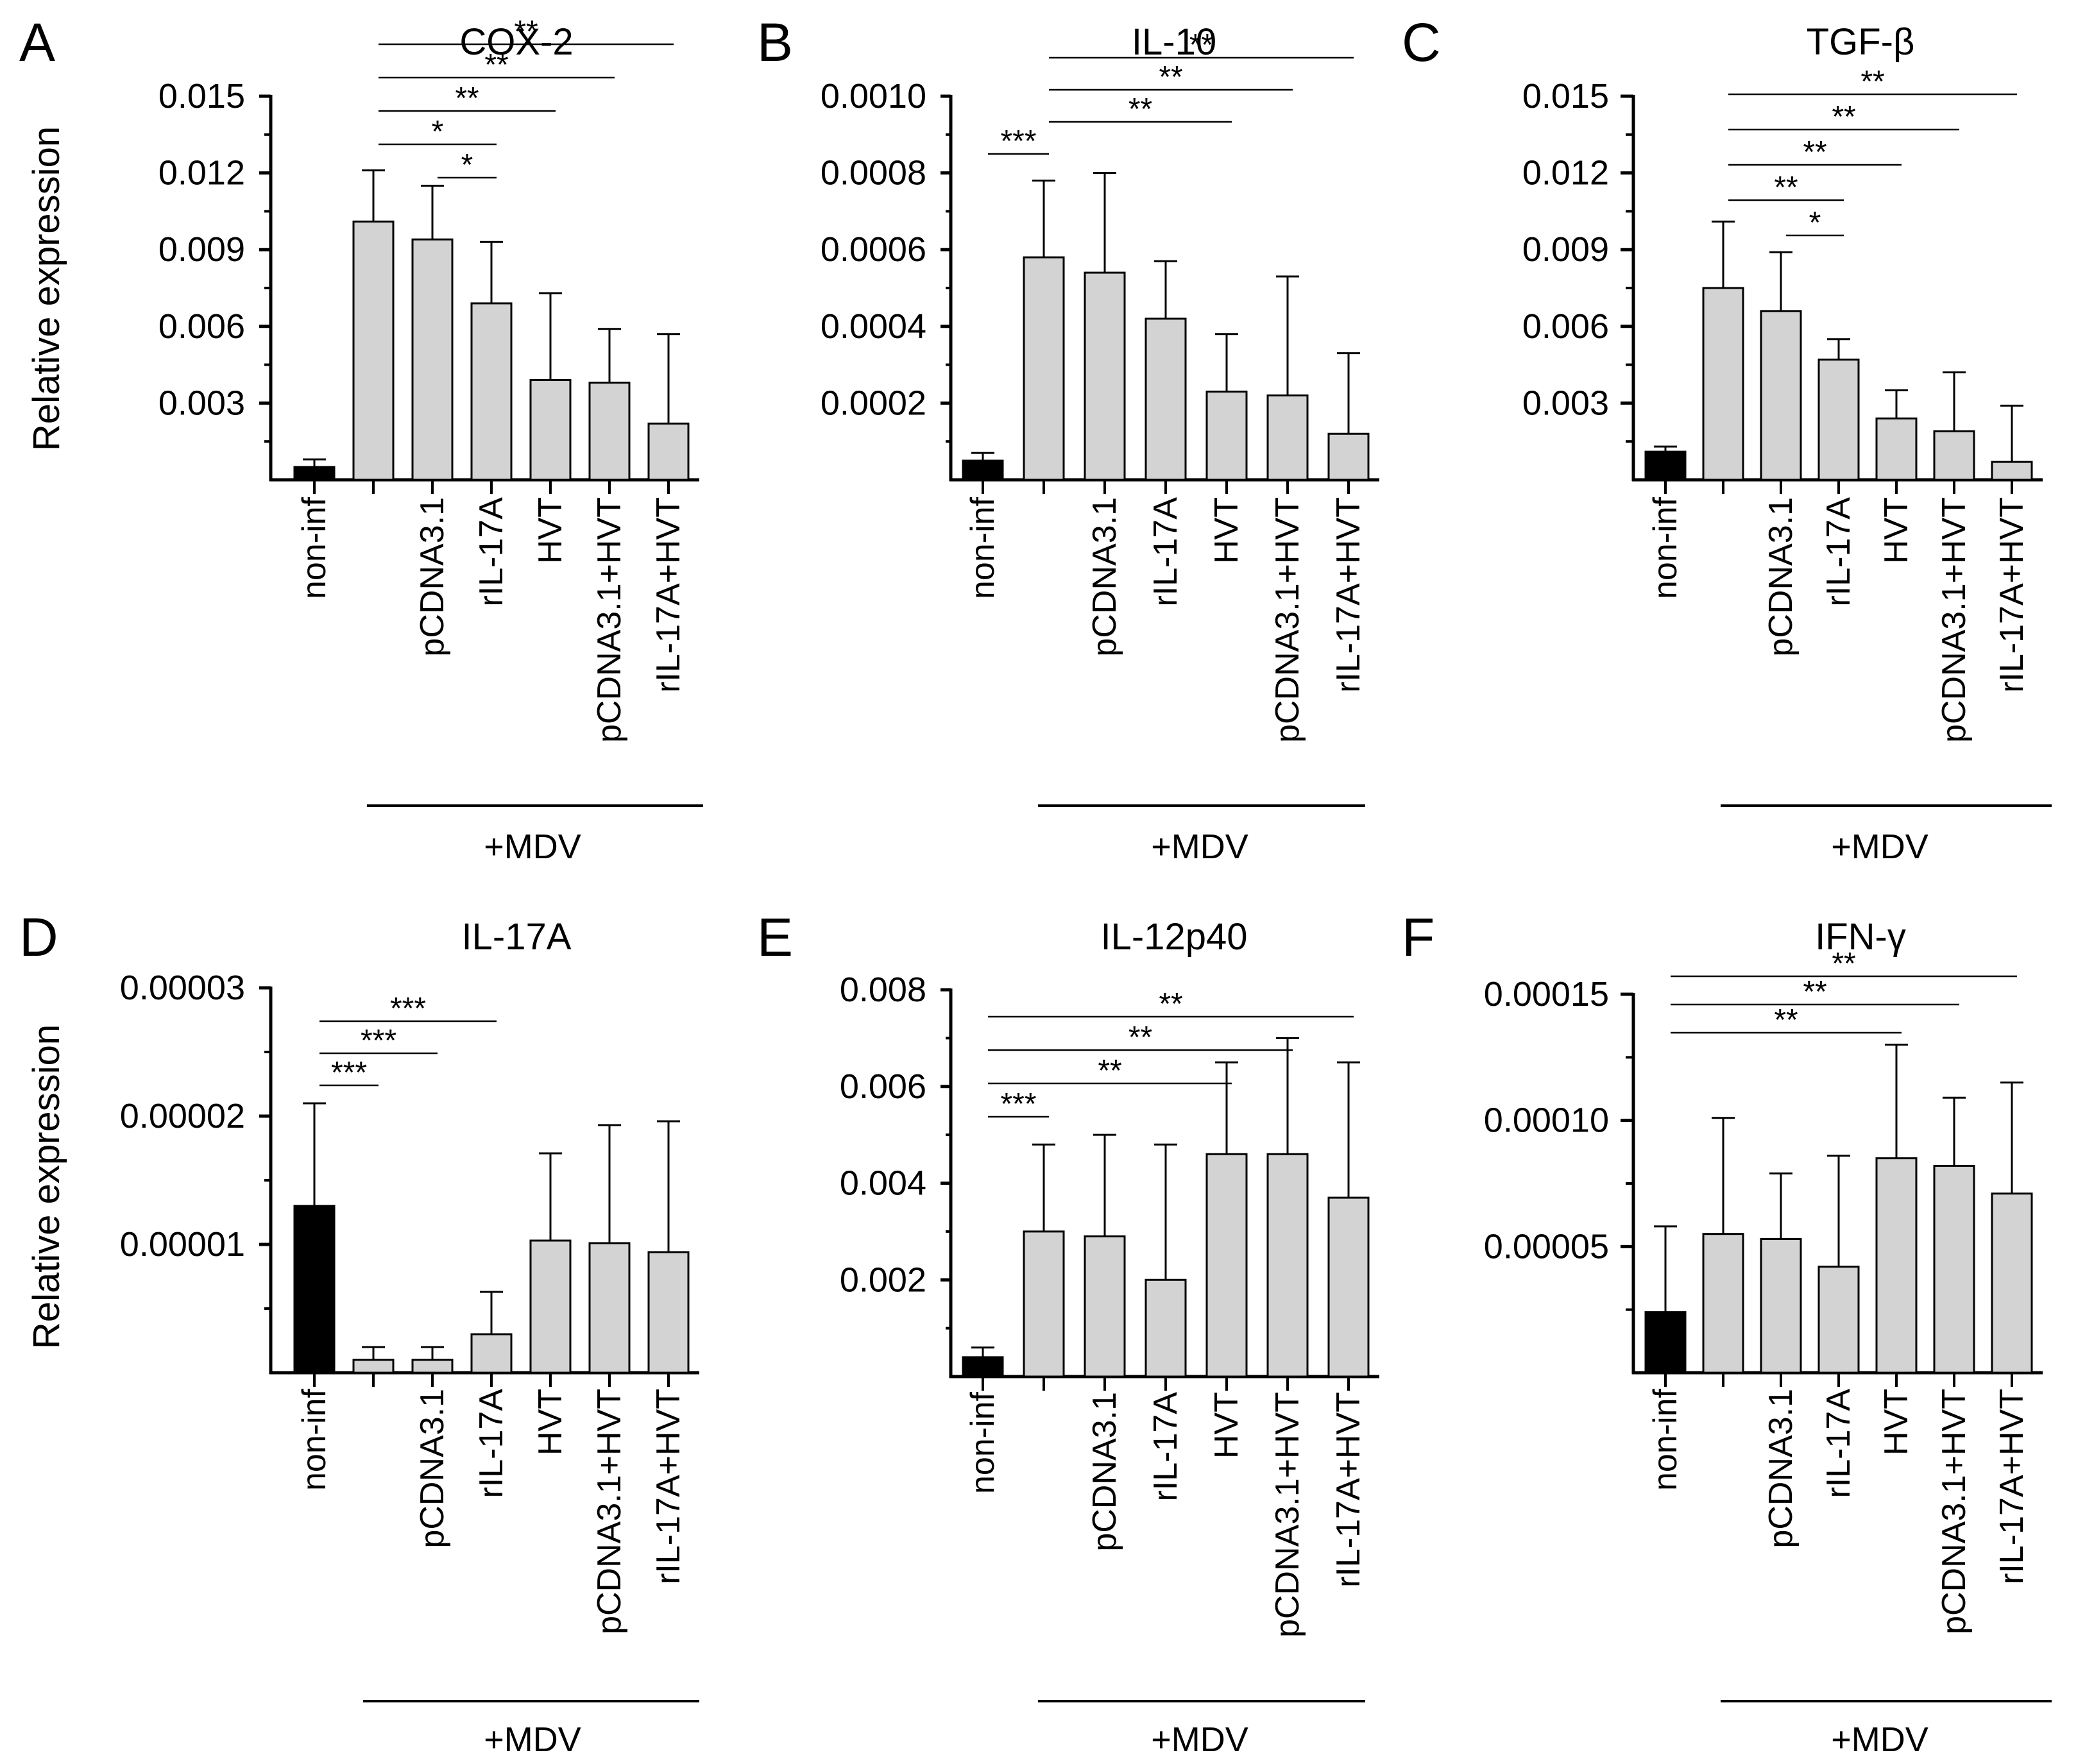  Describe the element at coordinates (874, 403) in the screenshot. I see `y-tick-label: 0.0002` at that location.